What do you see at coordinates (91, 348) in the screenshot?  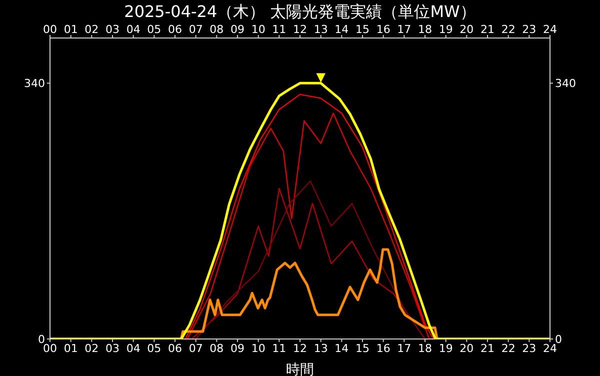 I see `x2-tick-label: 02` at bounding box center [91, 348].